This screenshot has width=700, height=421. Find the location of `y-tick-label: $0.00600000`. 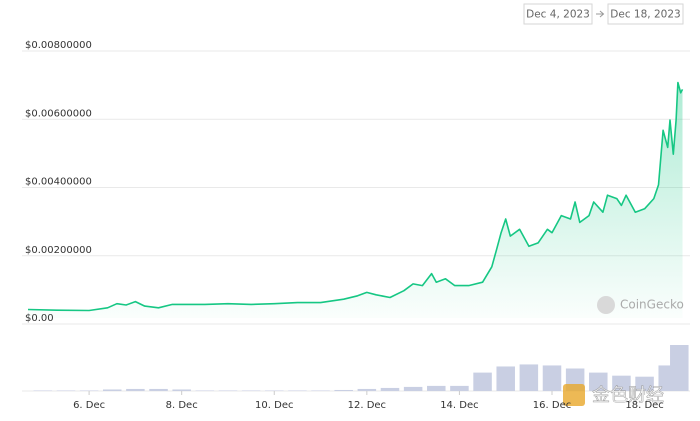

y-tick-label: $0.00600000 is located at coordinates (58, 113).